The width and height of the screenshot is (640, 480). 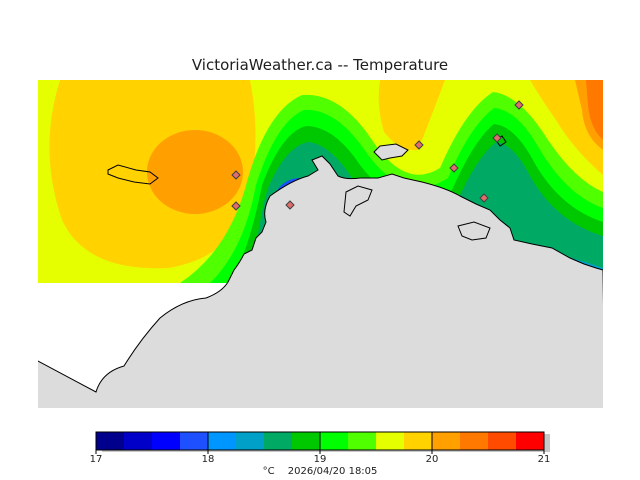 I want to click on station-marker-s6, so click(x=497, y=138).